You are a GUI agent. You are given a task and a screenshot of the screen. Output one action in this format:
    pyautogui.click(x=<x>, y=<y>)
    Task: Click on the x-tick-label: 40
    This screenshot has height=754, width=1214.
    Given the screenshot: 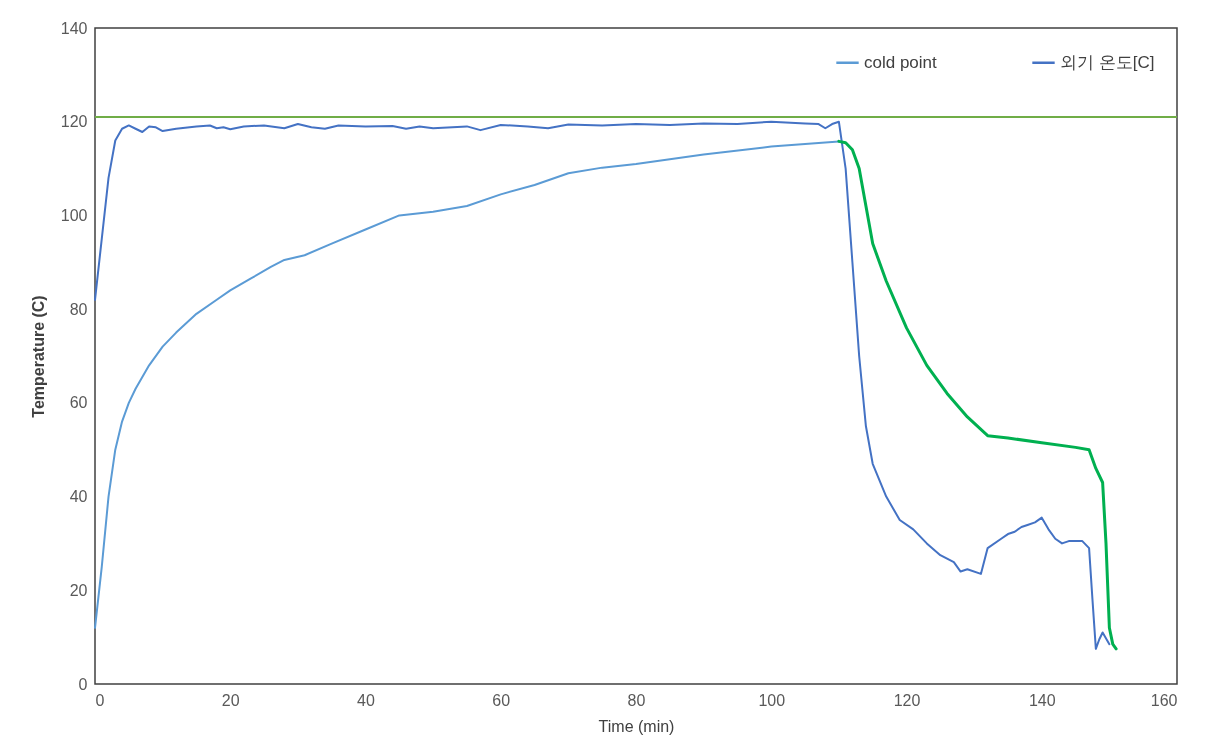 What is the action you would take?
    pyautogui.click(x=366, y=700)
    